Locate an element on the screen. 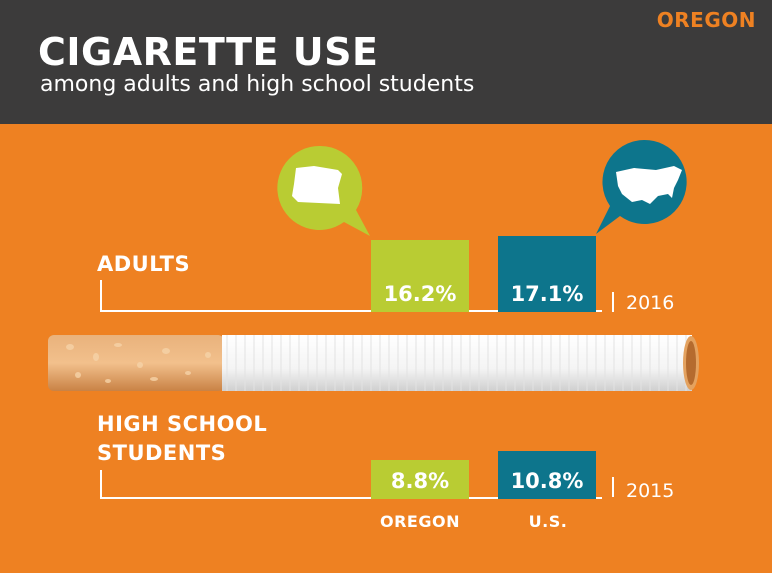 This screenshot has width=772, height=573. oregon-bubble is located at coordinates (323, 190).